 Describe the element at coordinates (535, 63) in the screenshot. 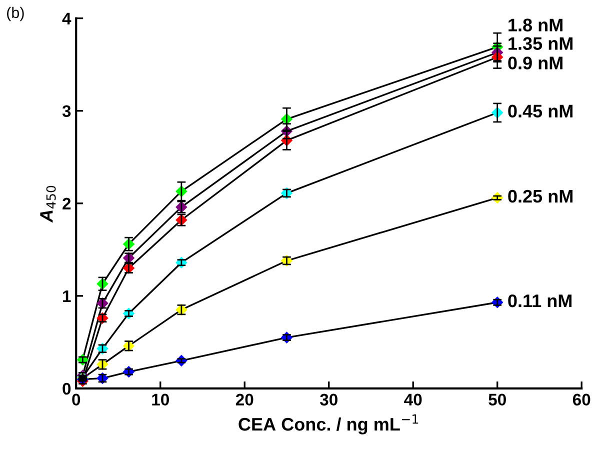

I see `series-label: 0.9 nM` at that location.